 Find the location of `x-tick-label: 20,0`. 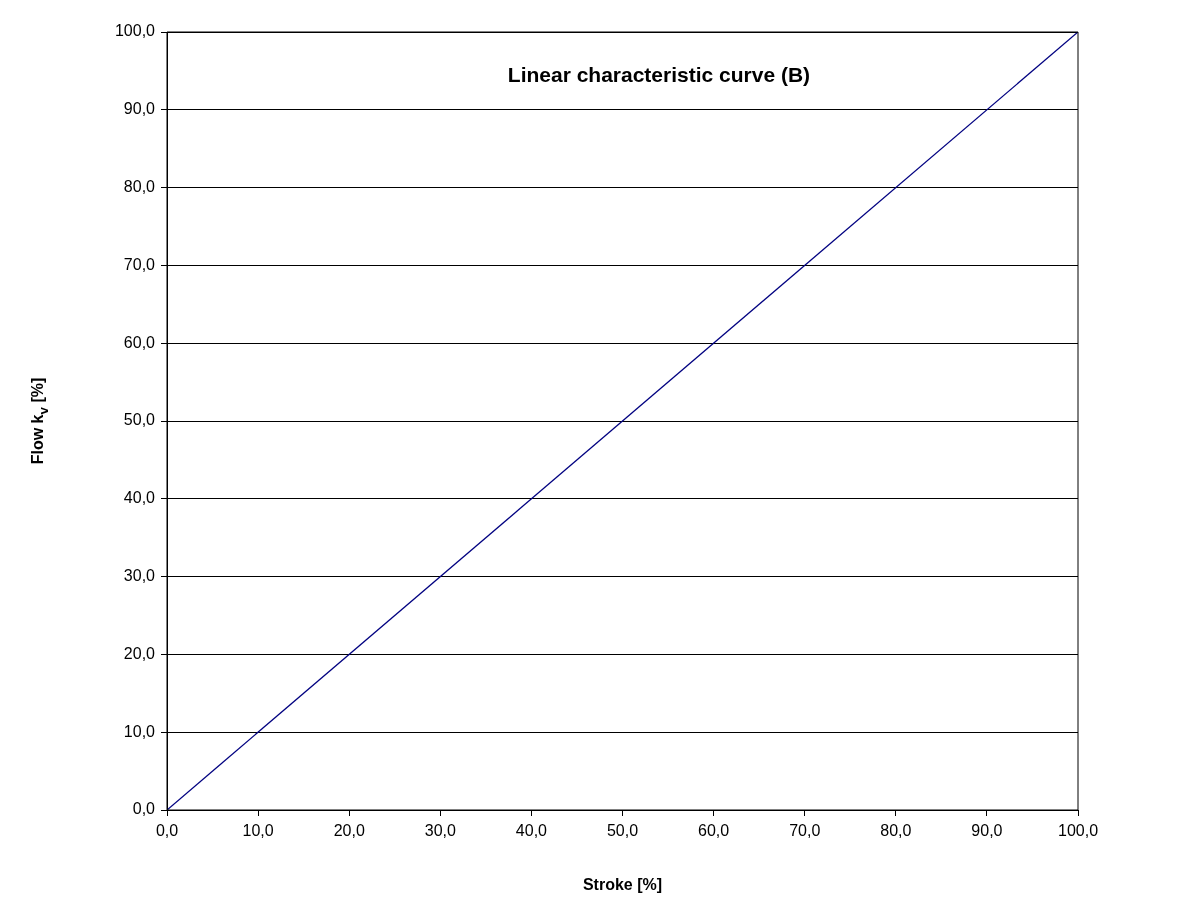

x-tick-label: 20,0 is located at coordinates (349, 831).